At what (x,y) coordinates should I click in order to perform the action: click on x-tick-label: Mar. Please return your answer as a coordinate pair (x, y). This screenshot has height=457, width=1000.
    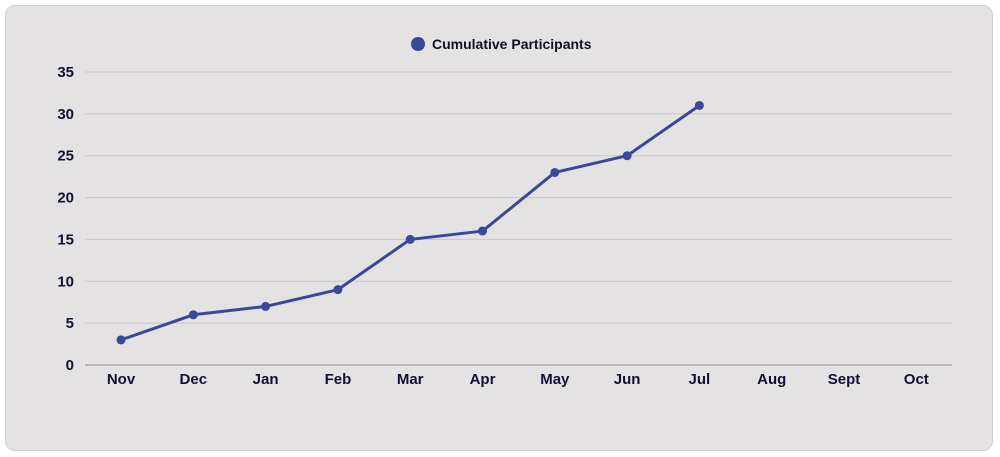
    Looking at the image, I should click on (410, 379).